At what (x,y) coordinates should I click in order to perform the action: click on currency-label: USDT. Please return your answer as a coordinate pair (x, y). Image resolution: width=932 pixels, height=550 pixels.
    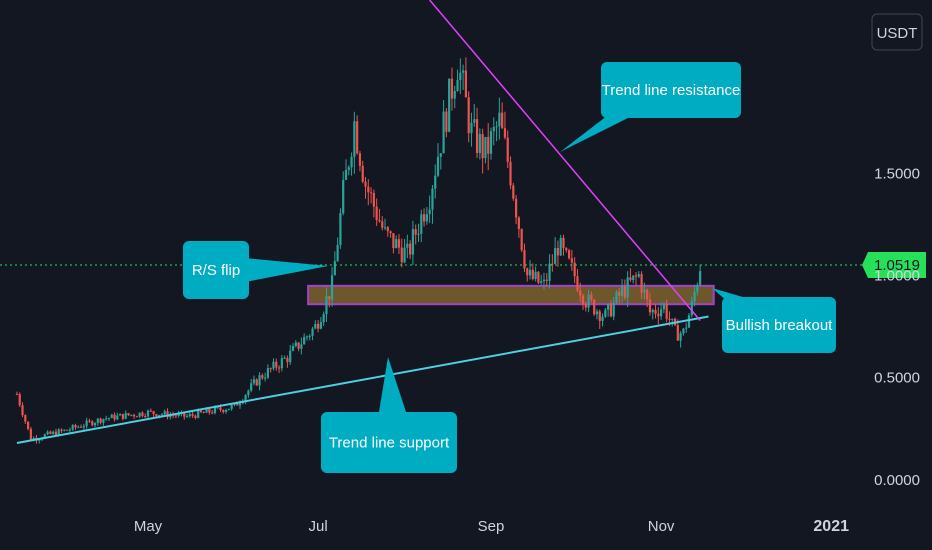
    Looking at the image, I should click on (897, 33).